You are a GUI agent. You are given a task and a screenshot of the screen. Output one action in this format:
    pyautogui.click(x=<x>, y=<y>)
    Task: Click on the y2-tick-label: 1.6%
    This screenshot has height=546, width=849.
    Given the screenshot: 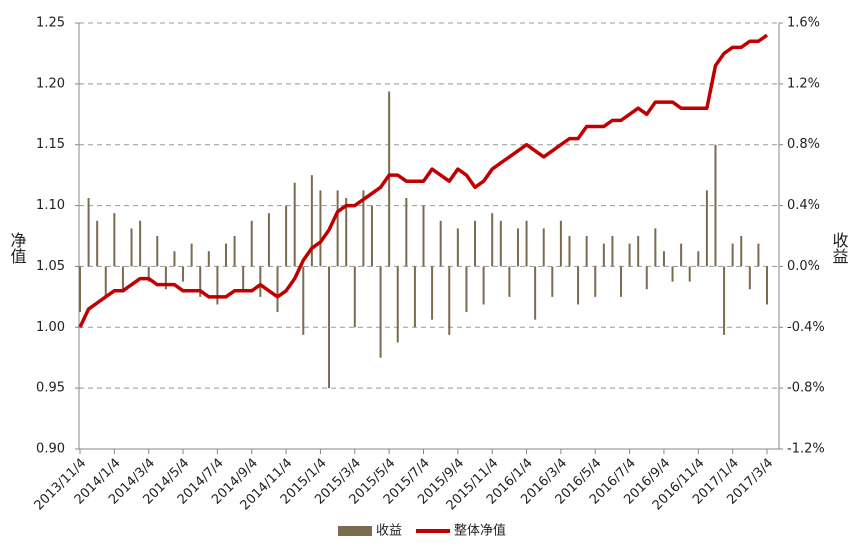 What is the action you would take?
    pyautogui.click(x=803, y=23)
    